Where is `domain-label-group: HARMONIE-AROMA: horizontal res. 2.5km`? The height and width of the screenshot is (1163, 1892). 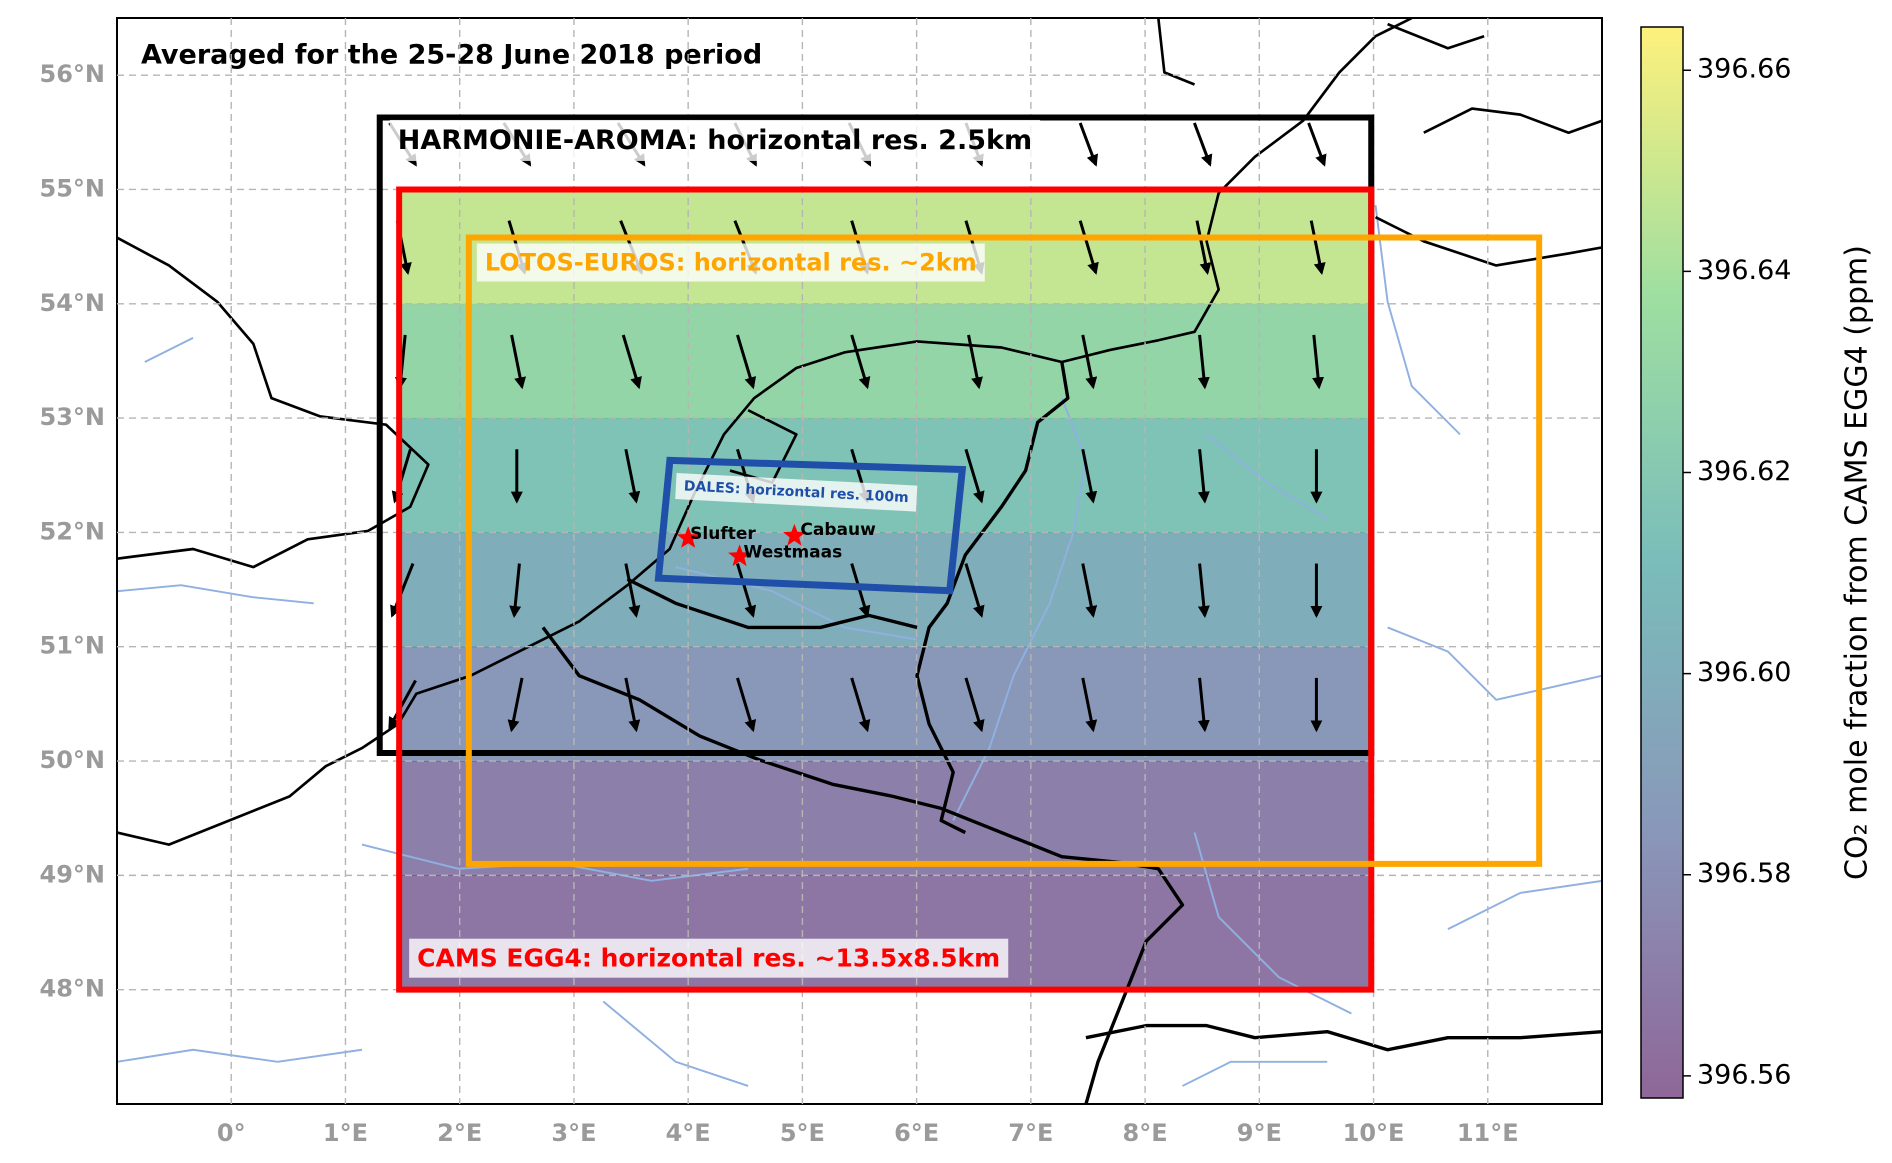
domain-label-group: HARMONIE-AROMA: horizontal res. 2.5km is located at coordinates (715, 140).